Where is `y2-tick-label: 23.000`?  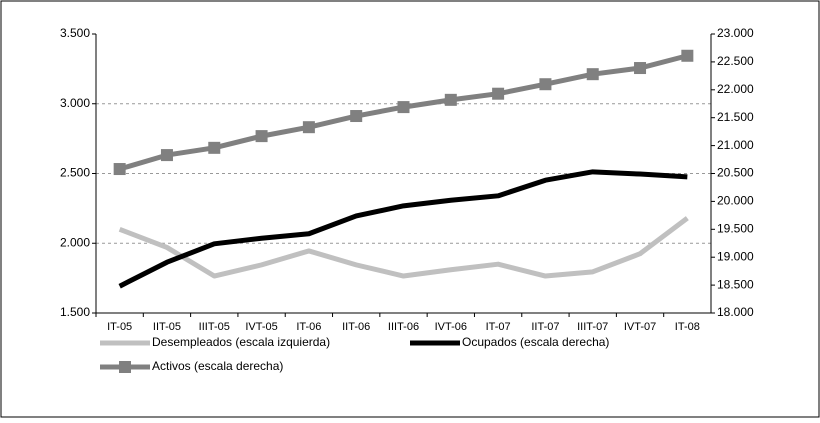
y2-tick-label: 23.000 is located at coordinates (735, 33).